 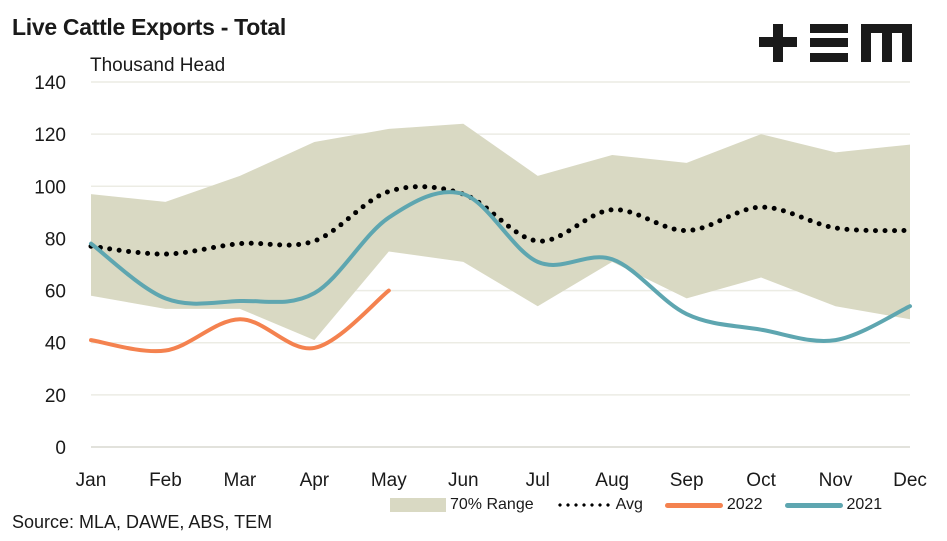 I want to click on x-tick-label: Feb, so click(x=165, y=480).